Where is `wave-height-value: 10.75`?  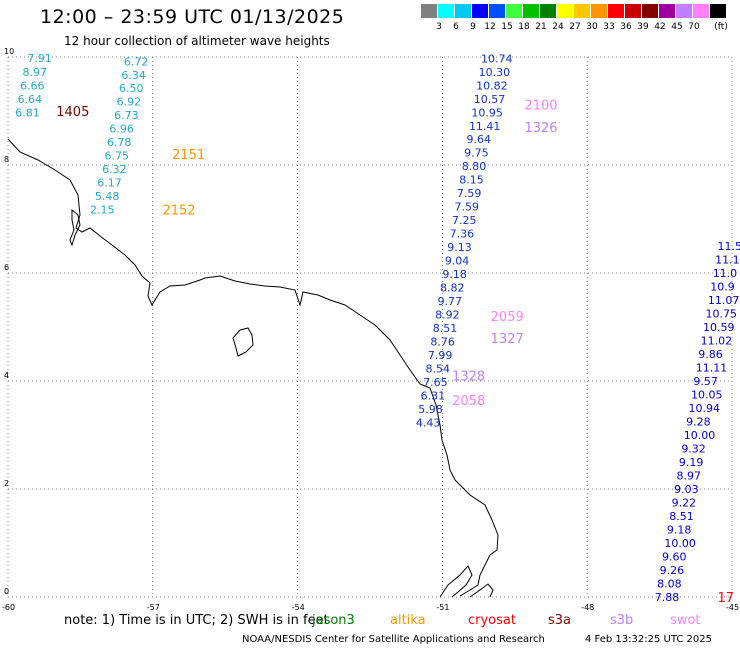 wave-height-value: 10.75 is located at coordinates (721, 314).